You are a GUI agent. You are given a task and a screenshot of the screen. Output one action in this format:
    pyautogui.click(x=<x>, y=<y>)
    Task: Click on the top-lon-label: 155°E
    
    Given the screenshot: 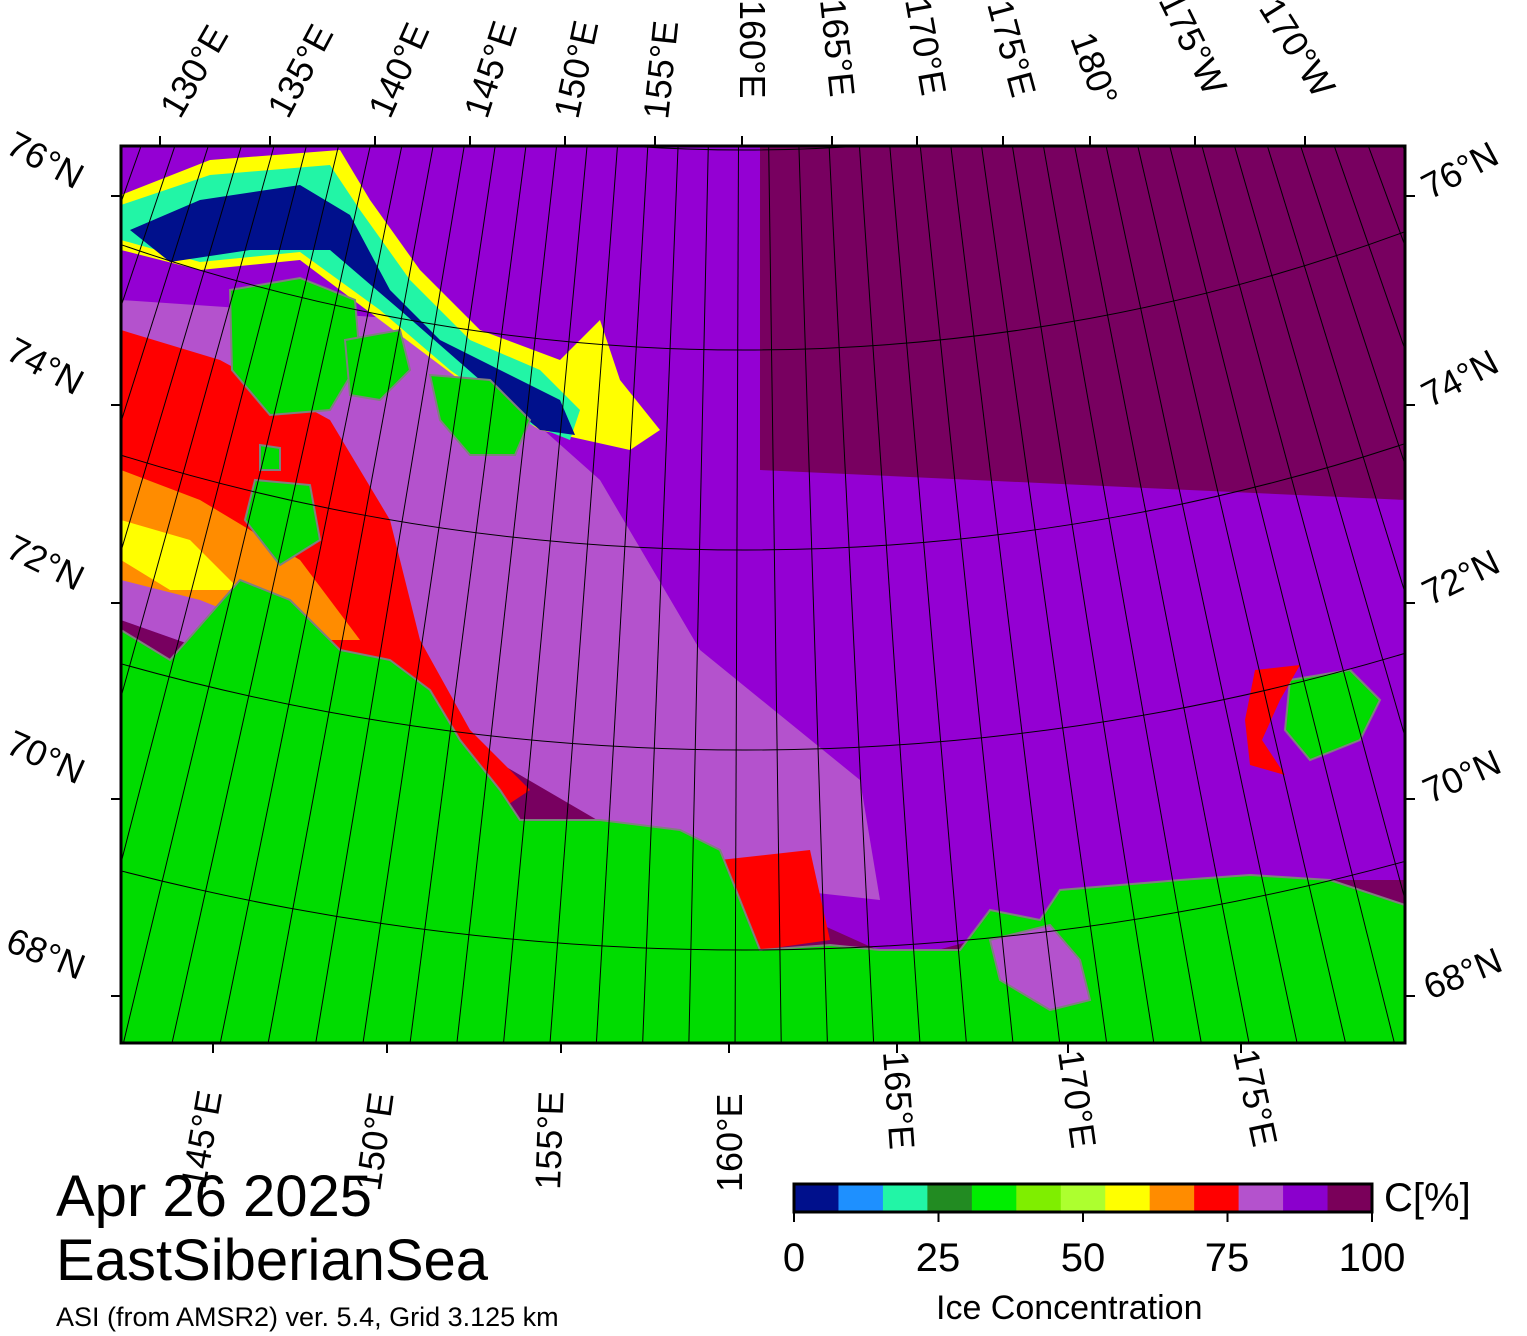 What is the action you would take?
    pyautogui.click(x=660, y=70)
    